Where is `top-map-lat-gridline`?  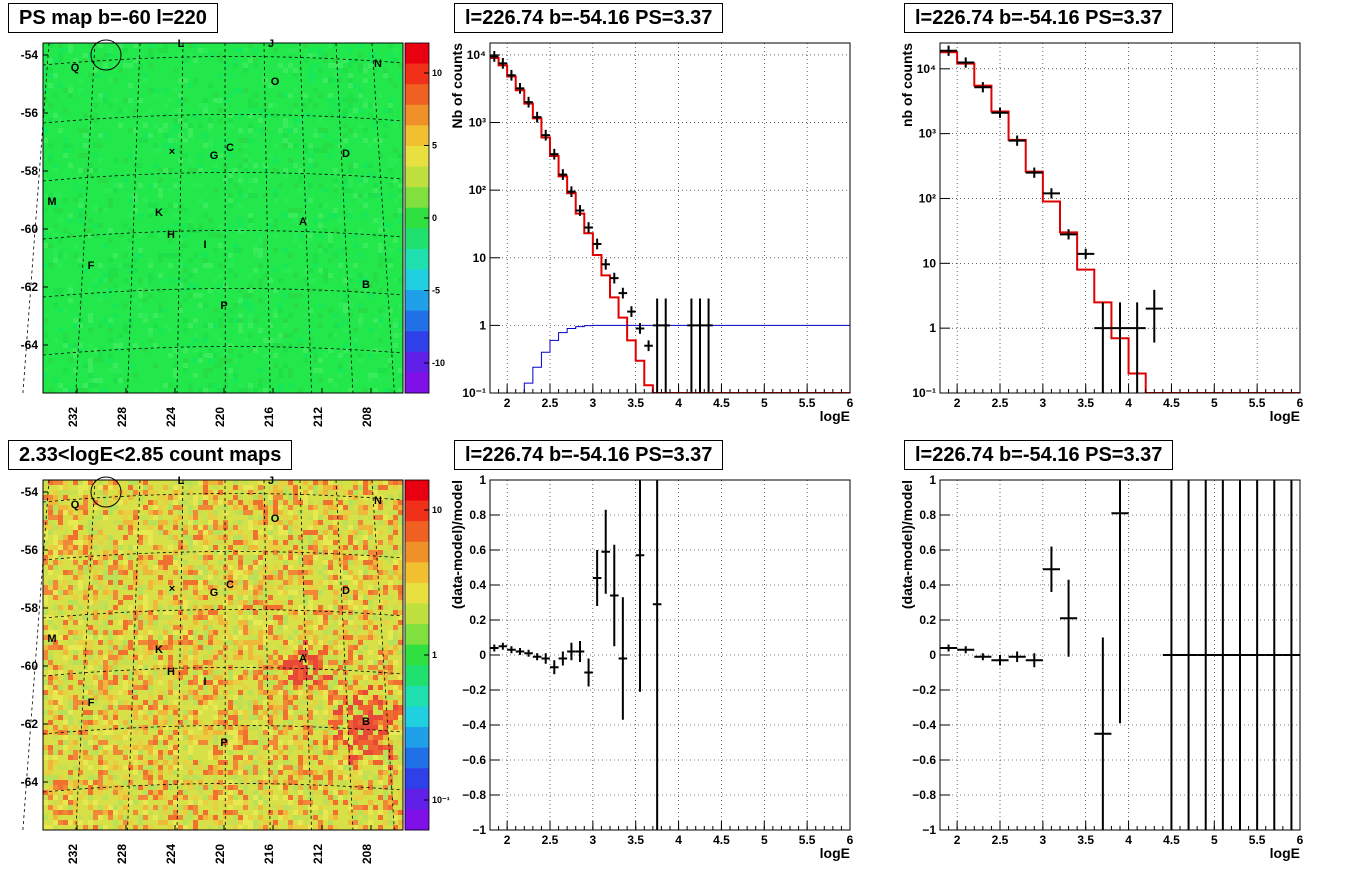
top-map-lat-gridline is located at coordinates (223, 177).